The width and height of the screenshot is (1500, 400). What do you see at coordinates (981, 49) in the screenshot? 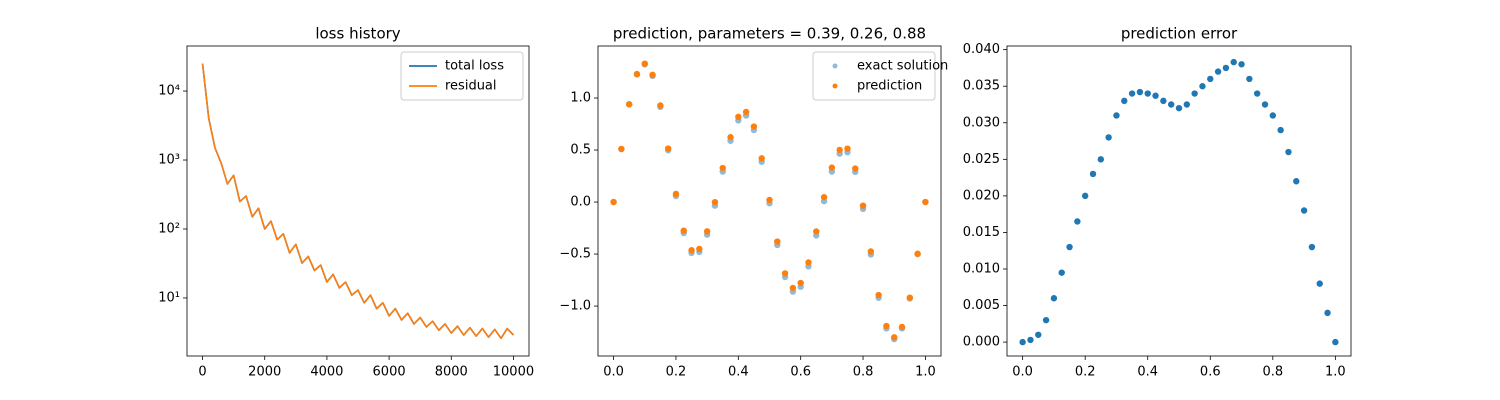
I see `y-tick-label: 0.040` at bounding box center [981, 49].